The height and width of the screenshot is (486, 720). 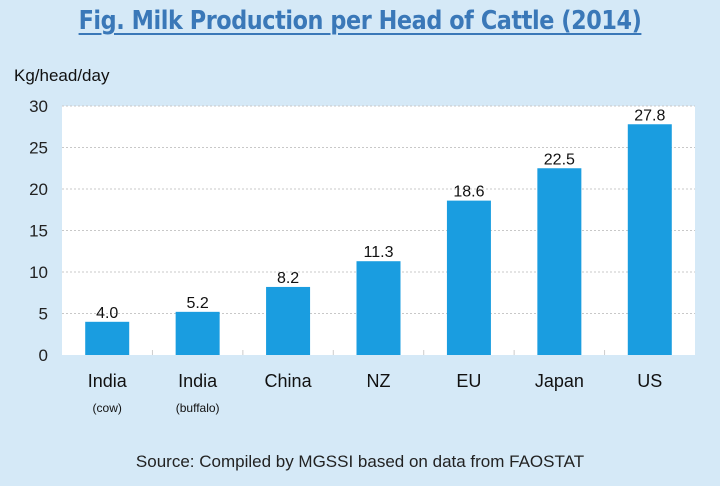 I want to click on y-tick-label: 30, so click(x=38, y=106).